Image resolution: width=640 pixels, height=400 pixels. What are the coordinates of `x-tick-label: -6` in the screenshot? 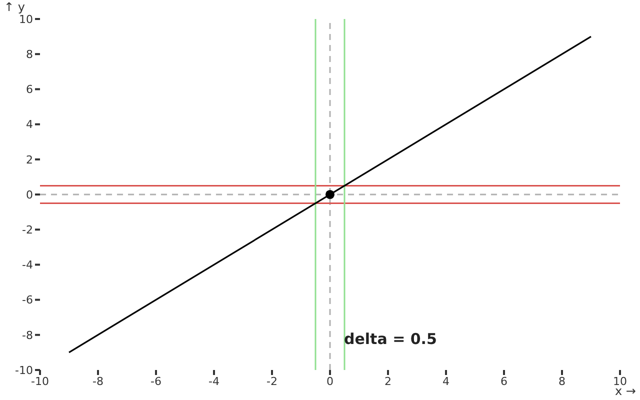 It's located at (156, 381).